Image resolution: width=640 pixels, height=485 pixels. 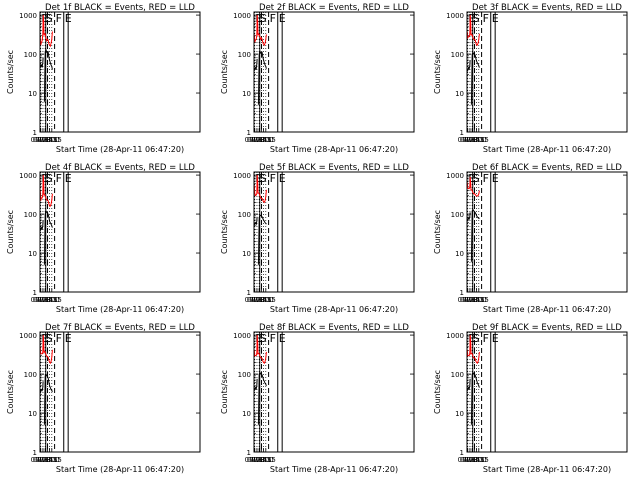 I want to click on panel-title: Det 5f BLACK = Events, RED = LLD, so click(x=334, y=168).